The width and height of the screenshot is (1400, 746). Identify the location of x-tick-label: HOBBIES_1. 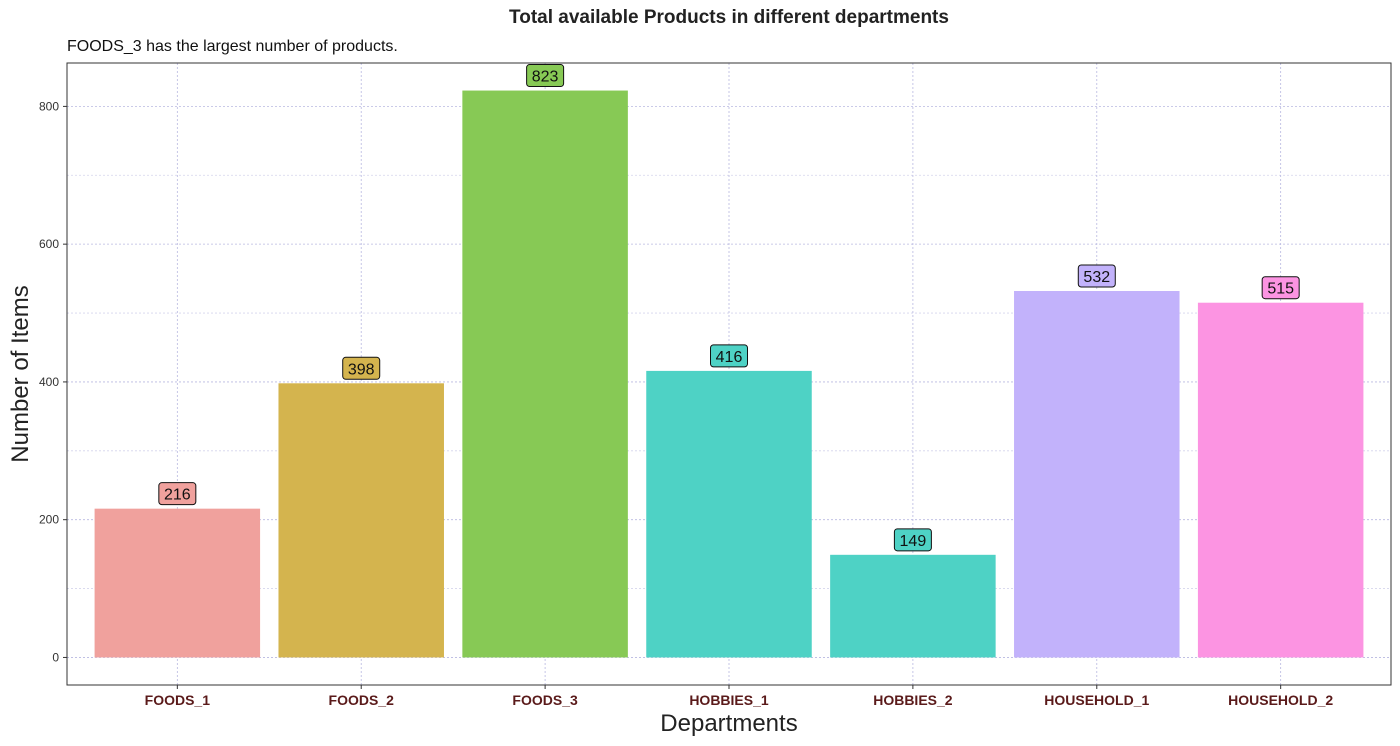
(729, 700).